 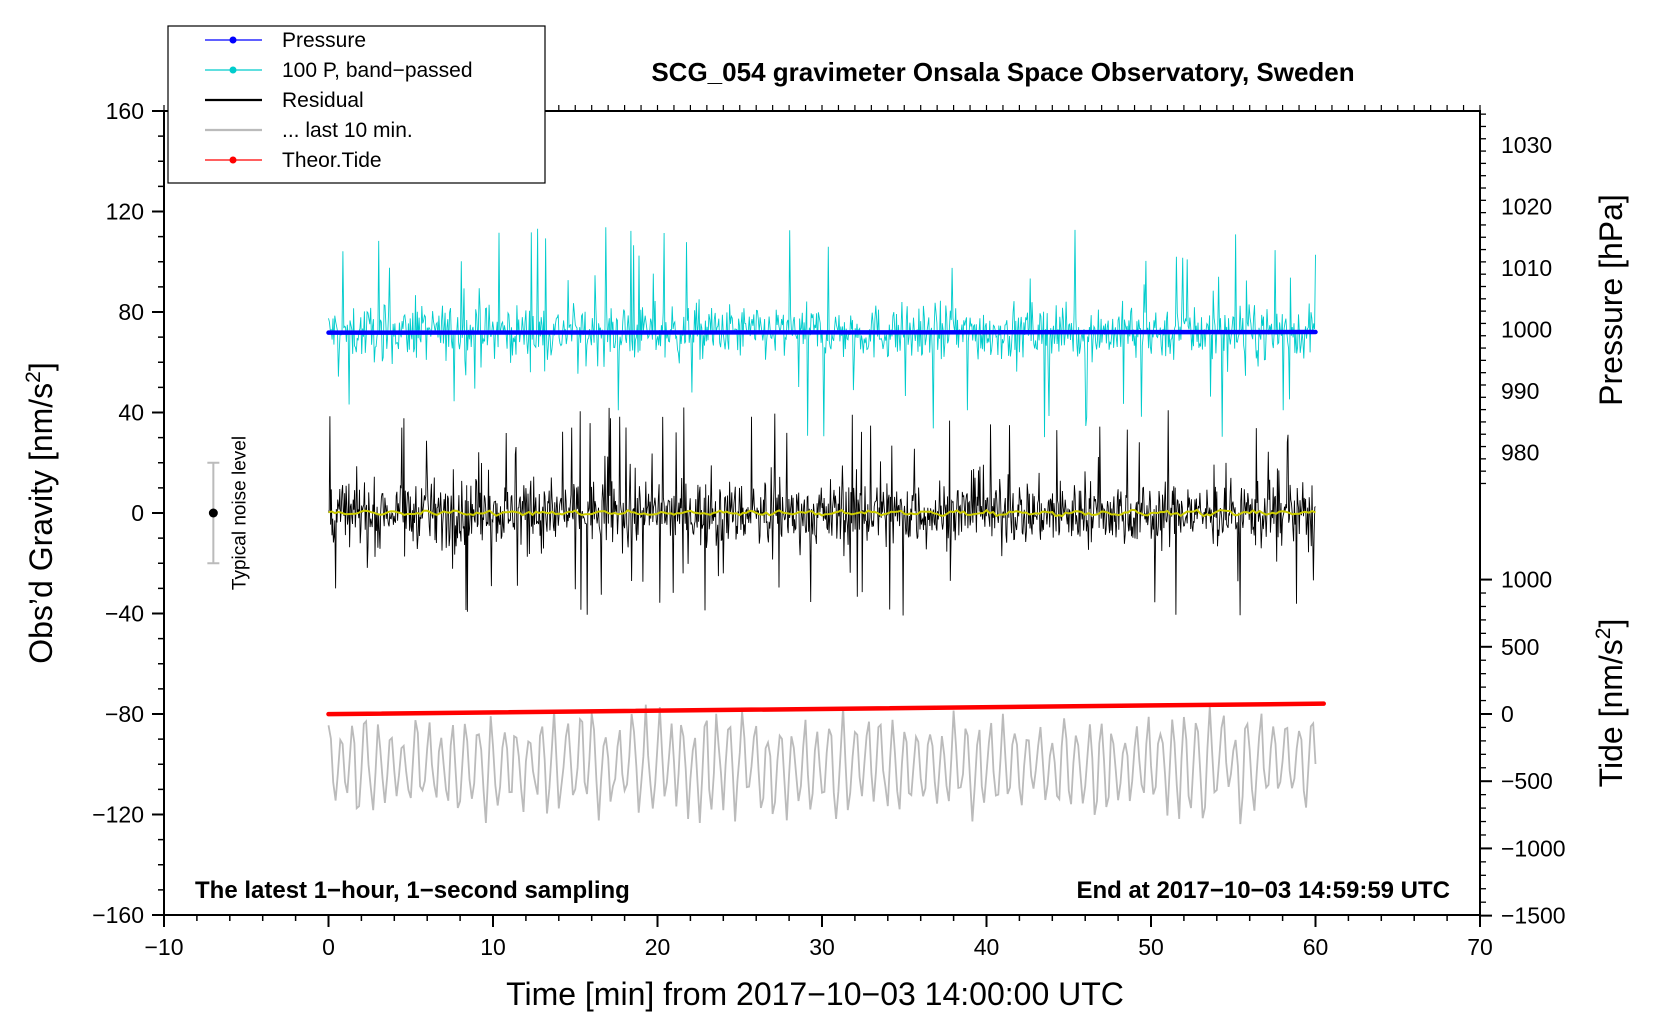 I want to click on noise-indicator: Typical noise level, so click(x=228, y=513).